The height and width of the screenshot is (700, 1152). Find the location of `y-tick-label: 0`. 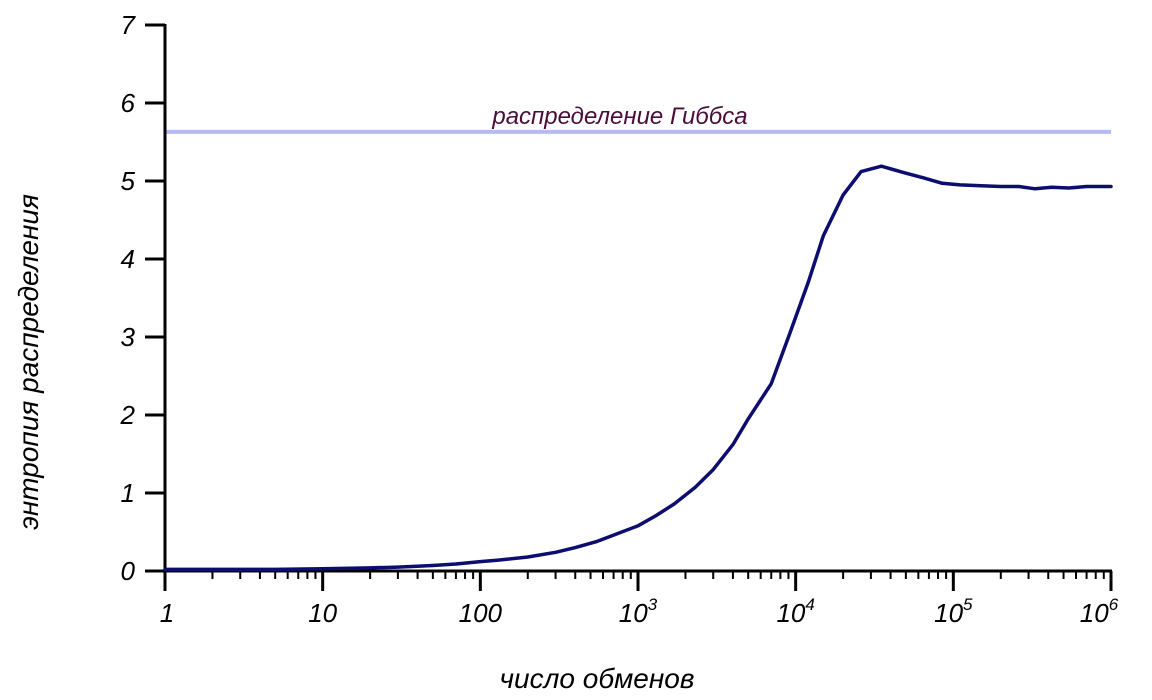

y-tick-label: 0 is located at coordinates (128, 571).